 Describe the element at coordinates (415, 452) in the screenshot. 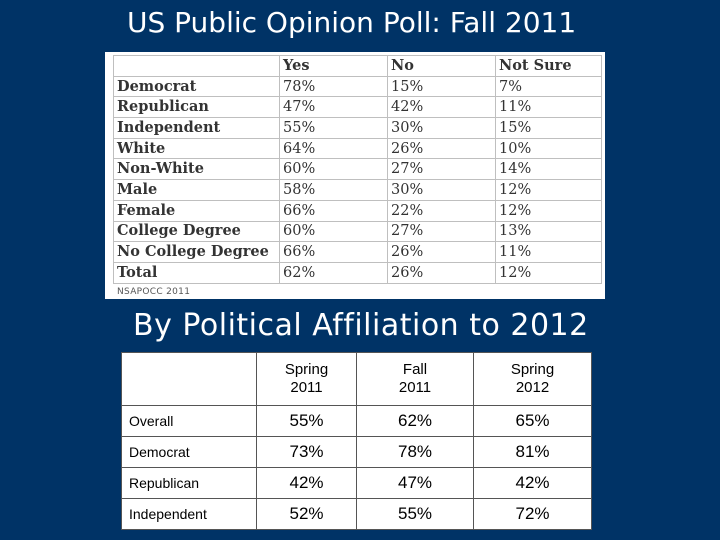

I see `value-cell: 78%` at that location.